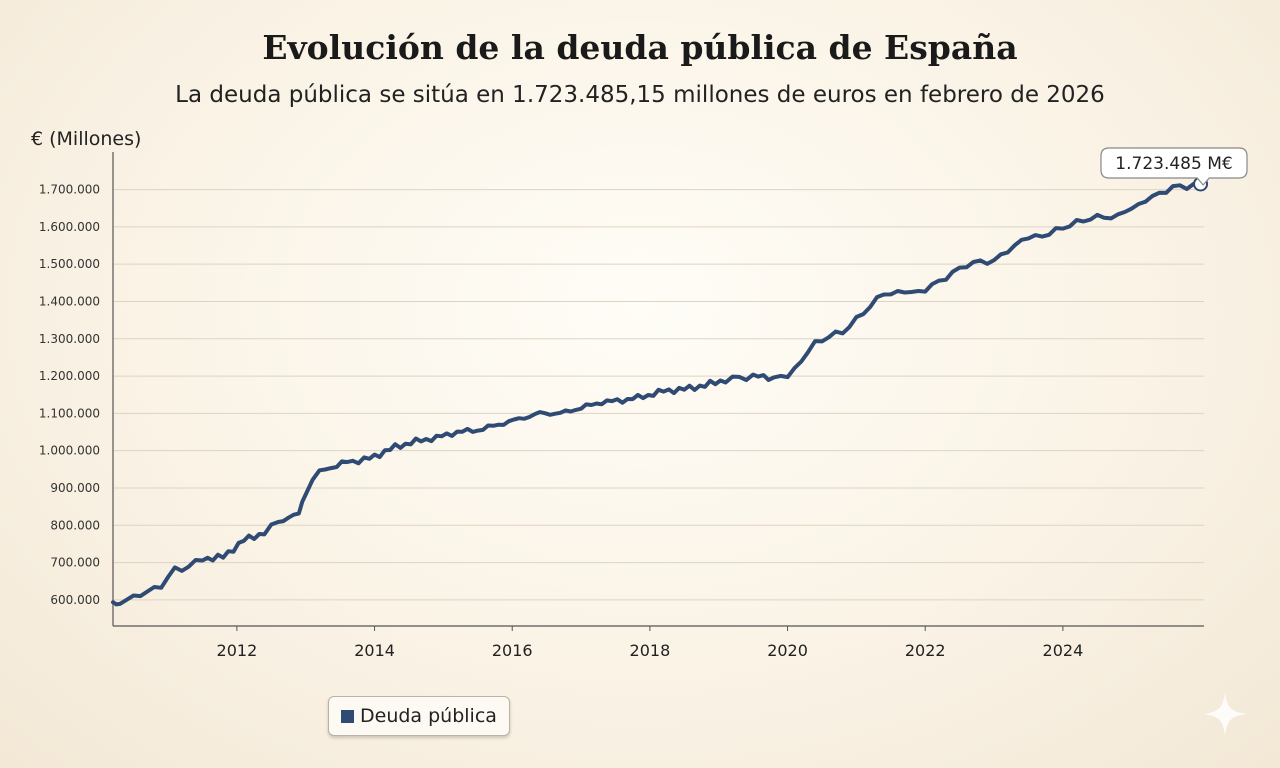 The height and width of the screenshot is (768, 1280). I want to click on y-axis-label: € (Millones), so click(86, 139).